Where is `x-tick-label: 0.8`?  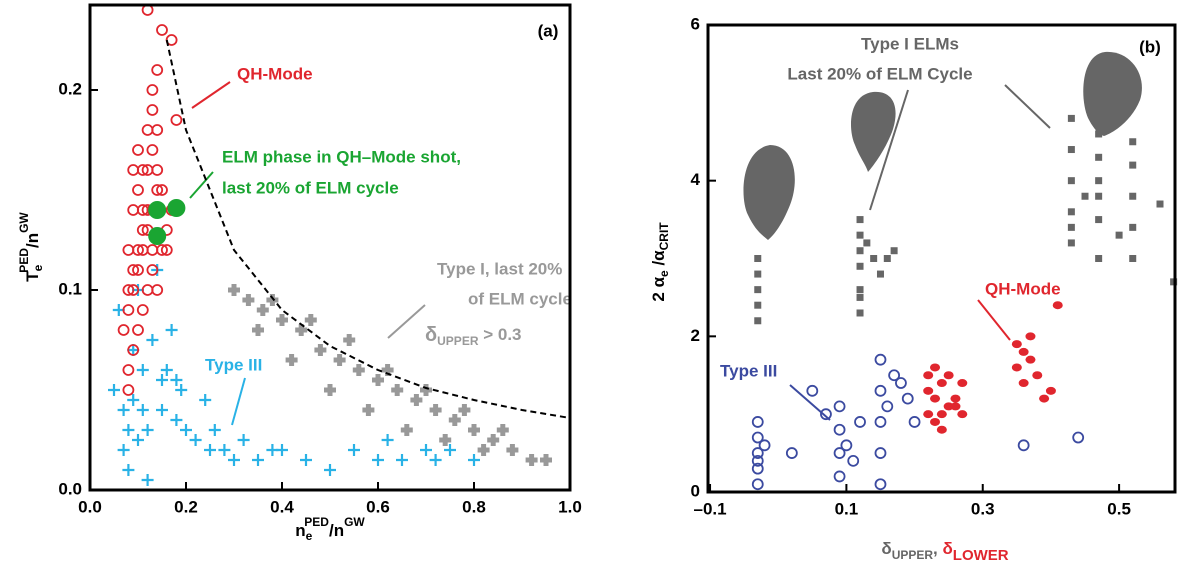 x-tick-label: 0.8 is located at coordinates (474, 506).